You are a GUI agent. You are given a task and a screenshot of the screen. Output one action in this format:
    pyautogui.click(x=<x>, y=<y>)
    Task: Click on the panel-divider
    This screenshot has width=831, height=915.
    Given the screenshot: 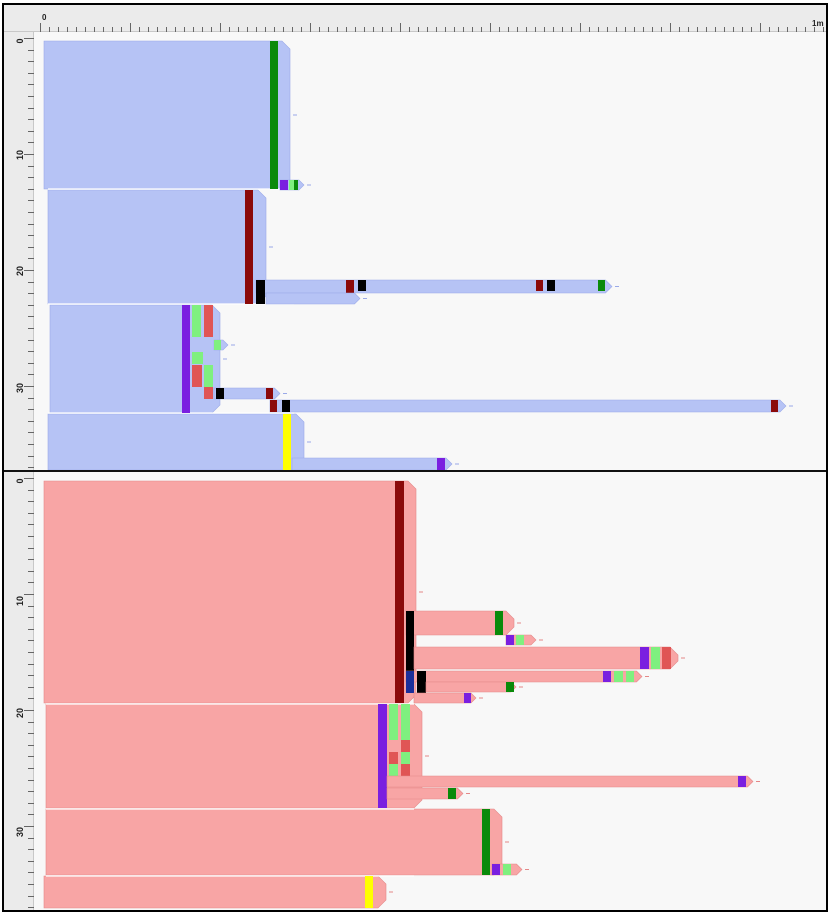 What is the action you would take?
    pyautogui.click(x=415, y=471)
    